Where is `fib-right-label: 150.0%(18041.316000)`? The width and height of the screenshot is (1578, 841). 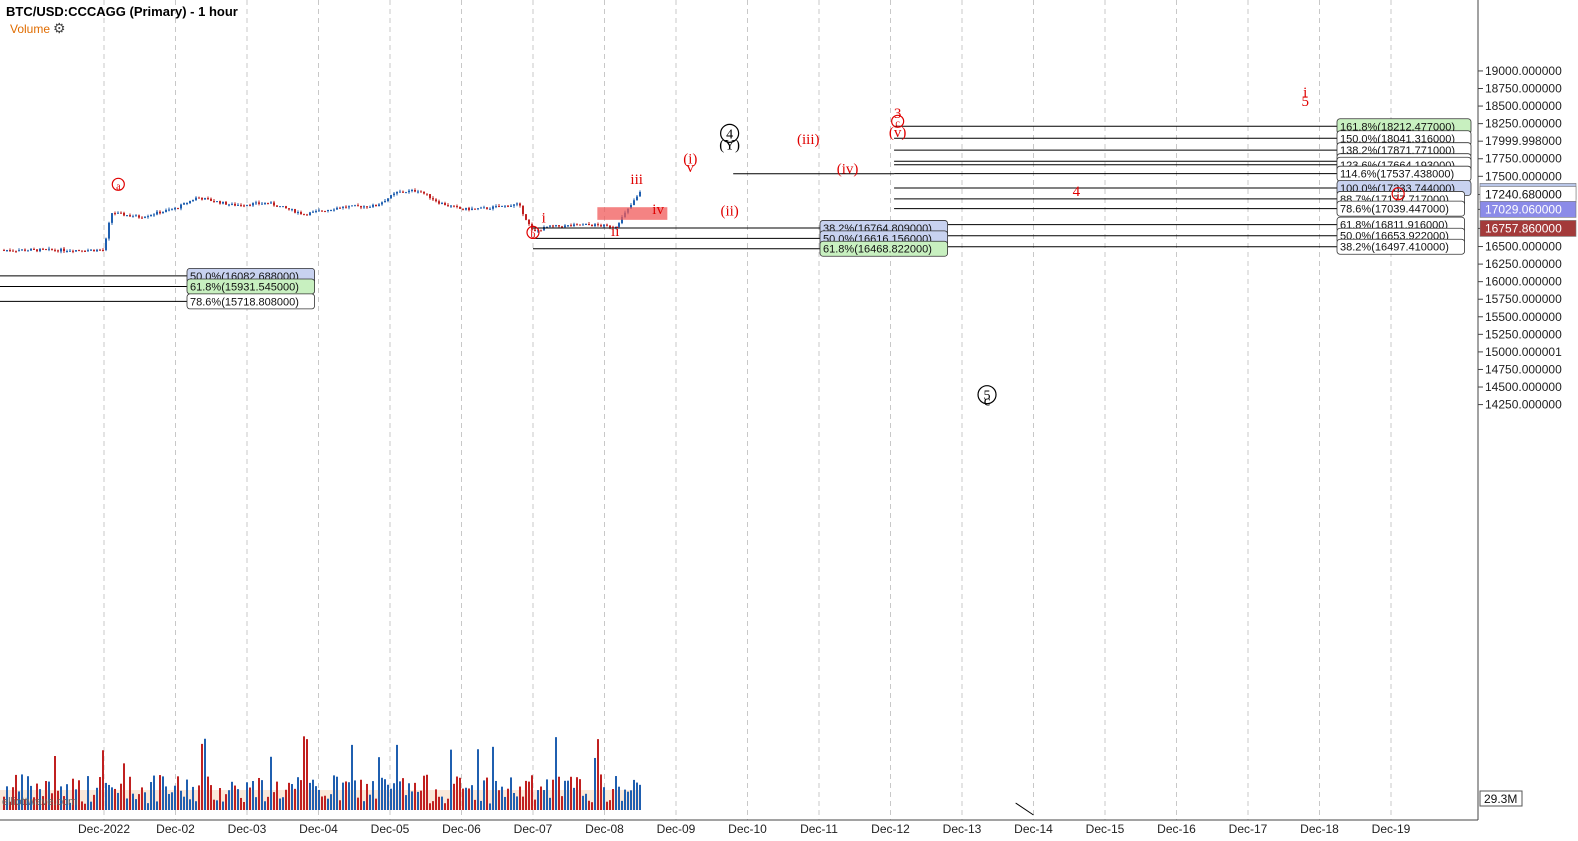 fib-right-label: 150.0%(18041.316000) is located at coordinates (1397, 139).